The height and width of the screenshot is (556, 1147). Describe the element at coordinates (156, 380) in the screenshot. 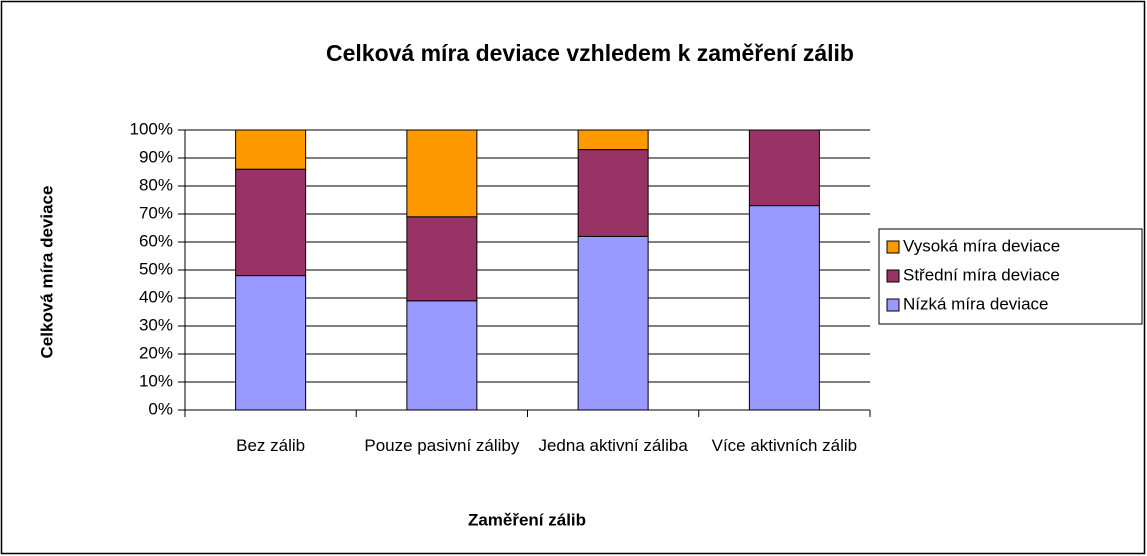

I see `y-tick-label: 10%` at that location.